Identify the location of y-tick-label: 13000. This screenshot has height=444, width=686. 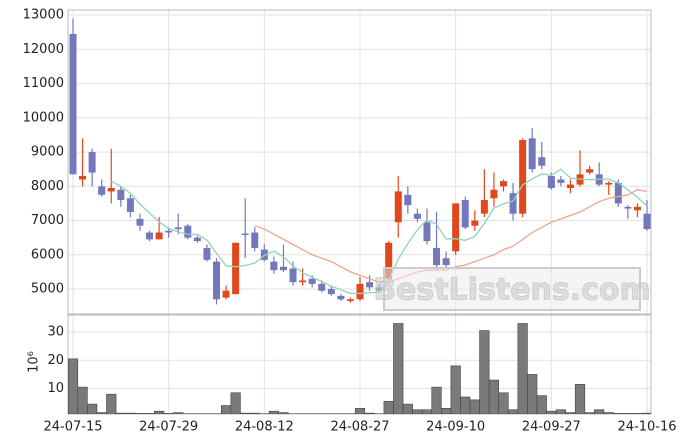
(43, 15).